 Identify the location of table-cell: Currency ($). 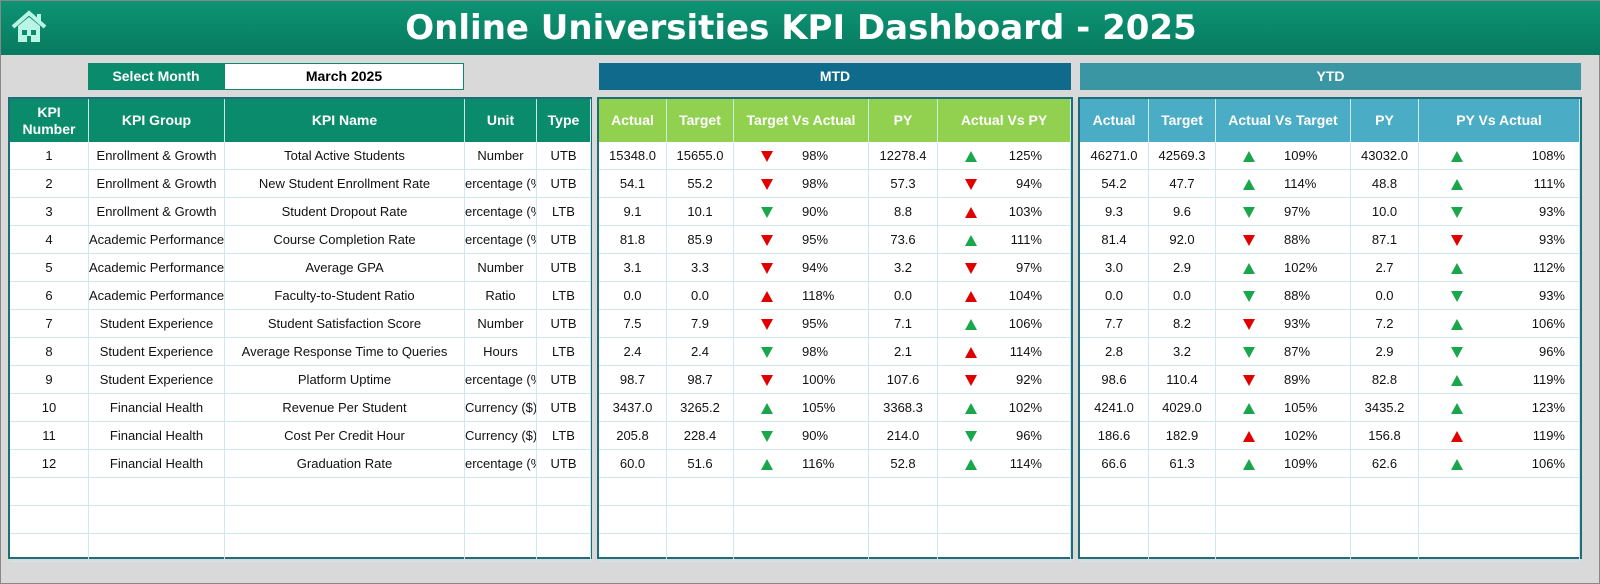
(501, 436).